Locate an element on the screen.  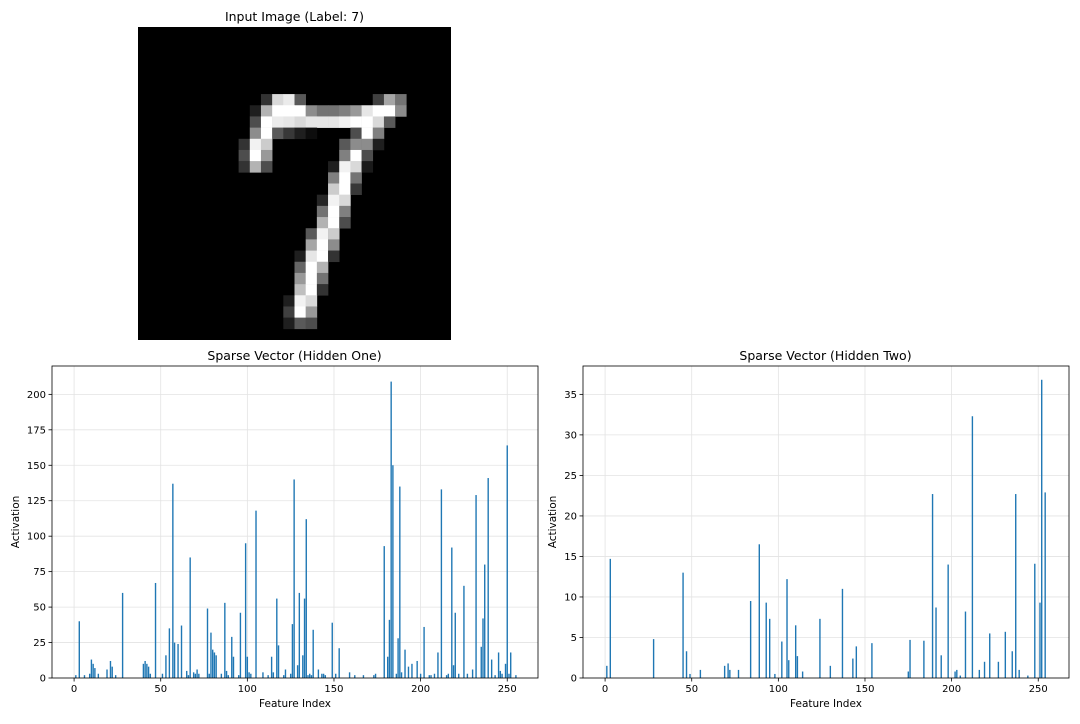
hidden-two-y-tick-label: 10 is located at coordinates (570, 597).